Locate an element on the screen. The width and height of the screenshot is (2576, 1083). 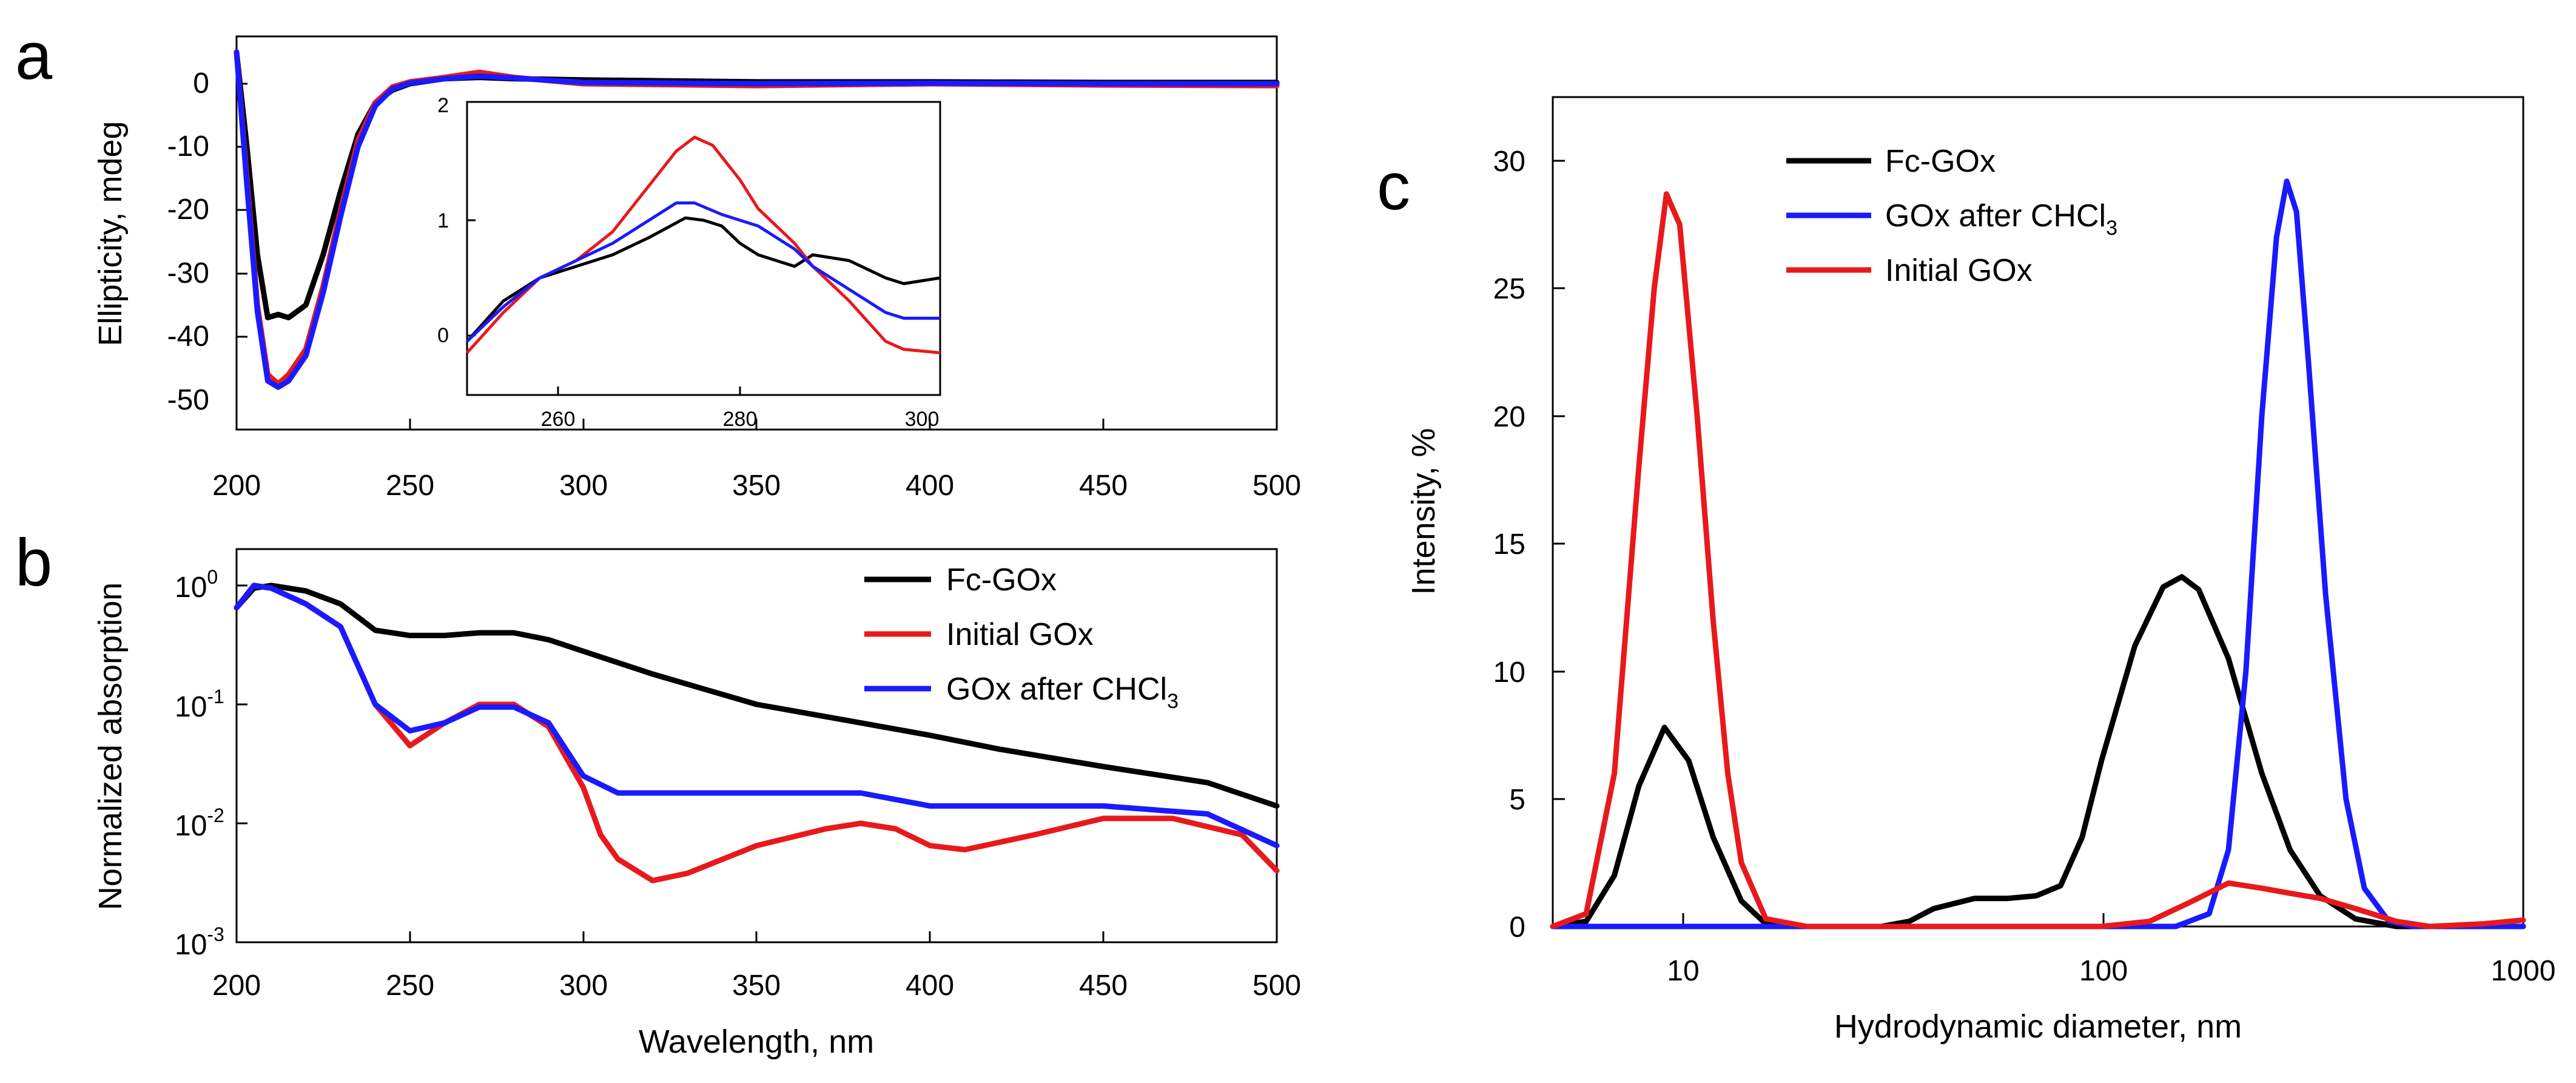
panel-c-y-axis-title: Intensity, % is located at coordinates (1423, 511).